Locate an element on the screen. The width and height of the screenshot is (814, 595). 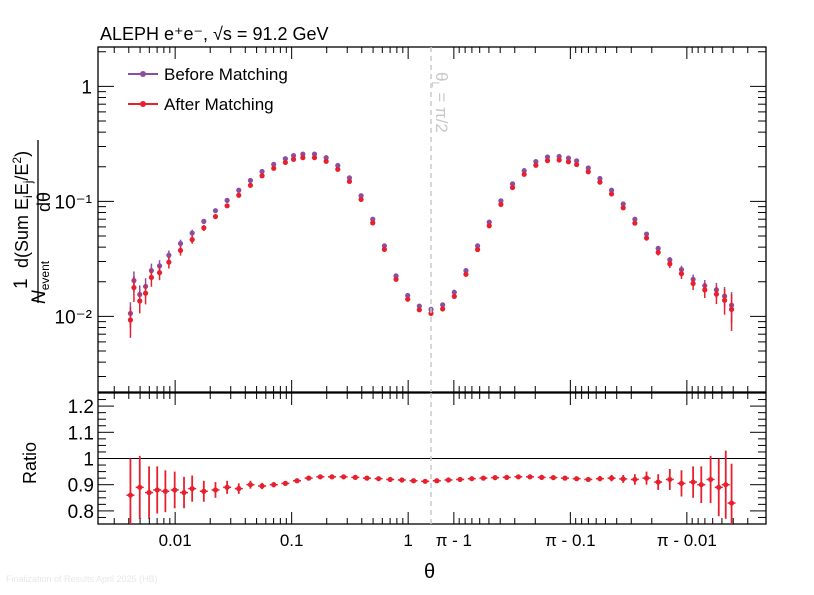
ylabel-part-4: /E is located at coordinates (22, 172).